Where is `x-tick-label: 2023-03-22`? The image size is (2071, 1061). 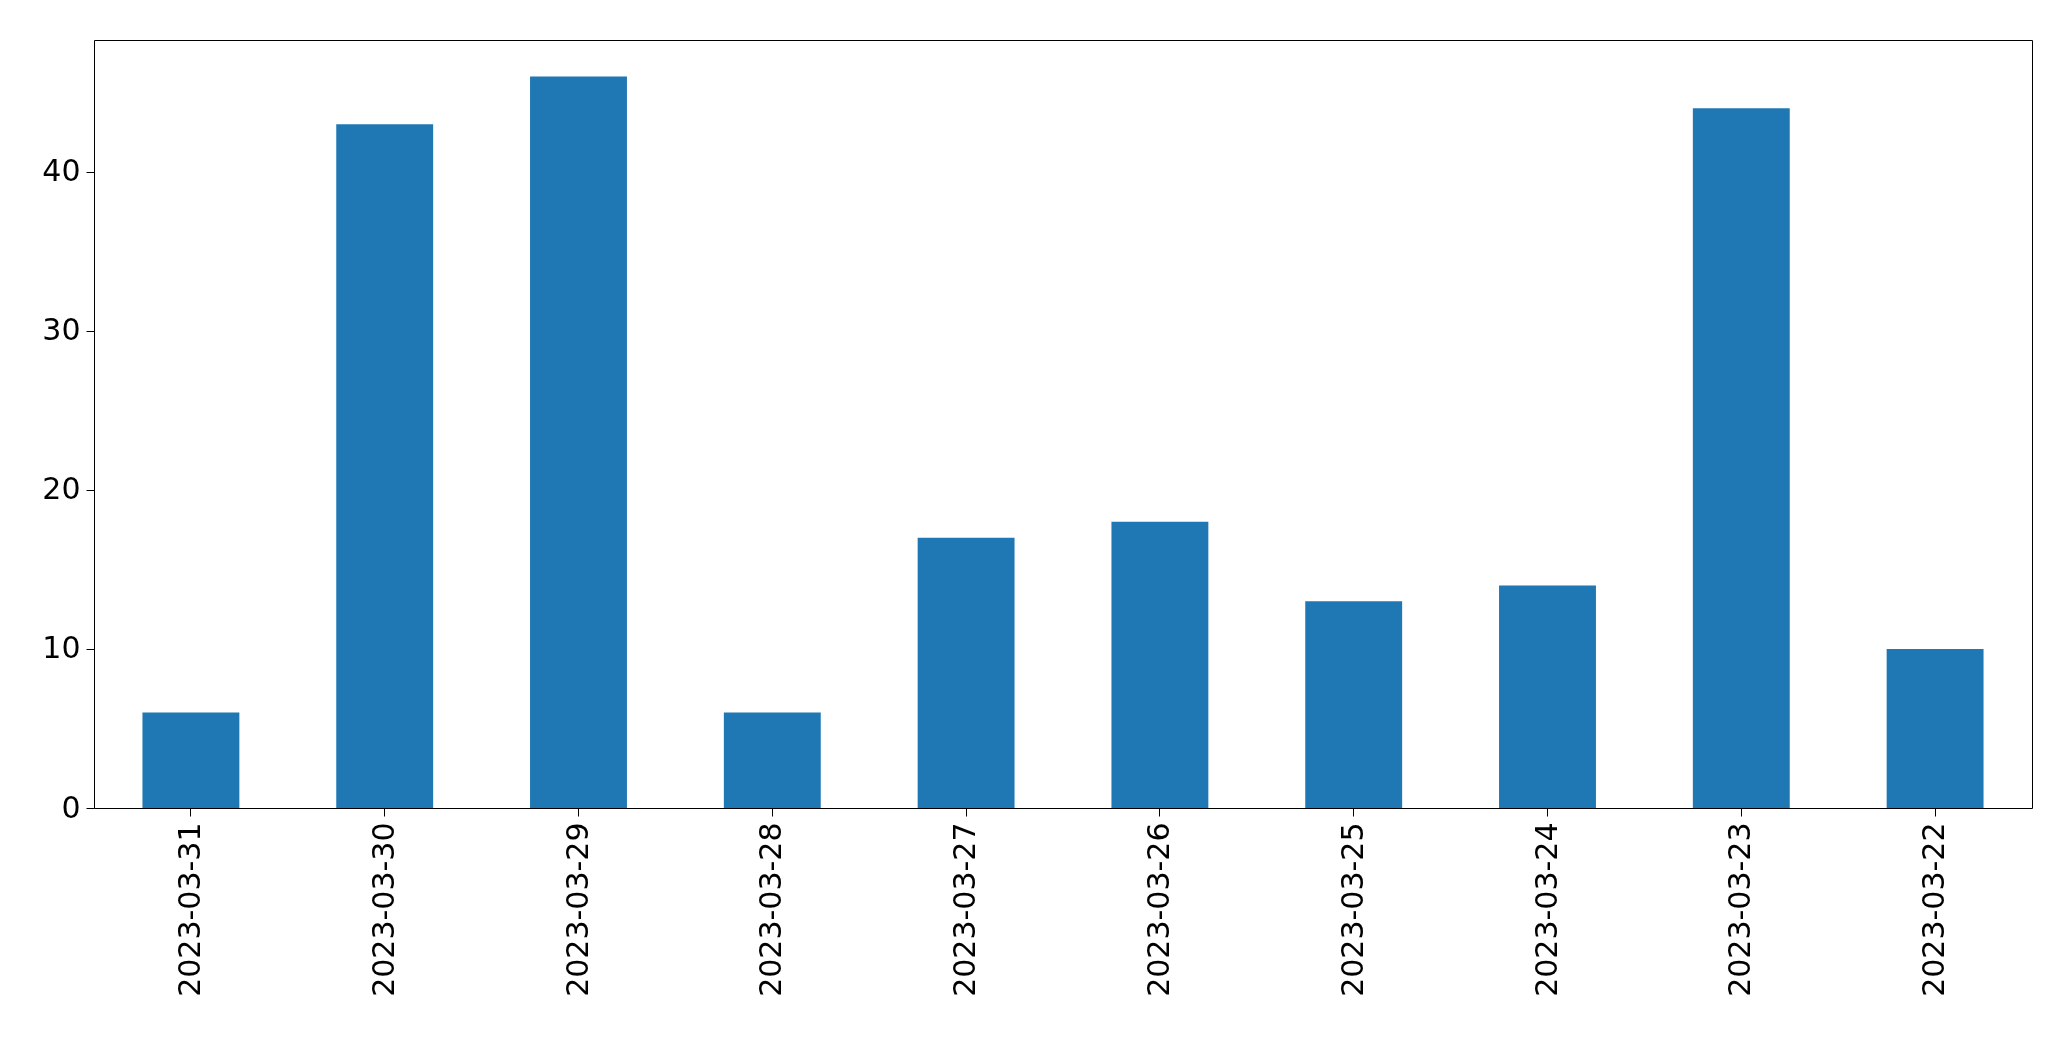 x-tick-label: 2023-03-22 is located at coordinates (1934, 909).